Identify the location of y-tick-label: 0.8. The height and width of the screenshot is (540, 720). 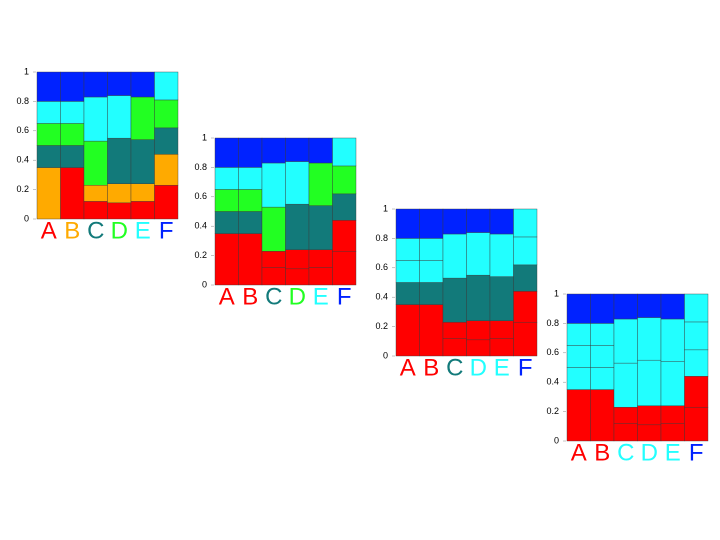
(381, 238).